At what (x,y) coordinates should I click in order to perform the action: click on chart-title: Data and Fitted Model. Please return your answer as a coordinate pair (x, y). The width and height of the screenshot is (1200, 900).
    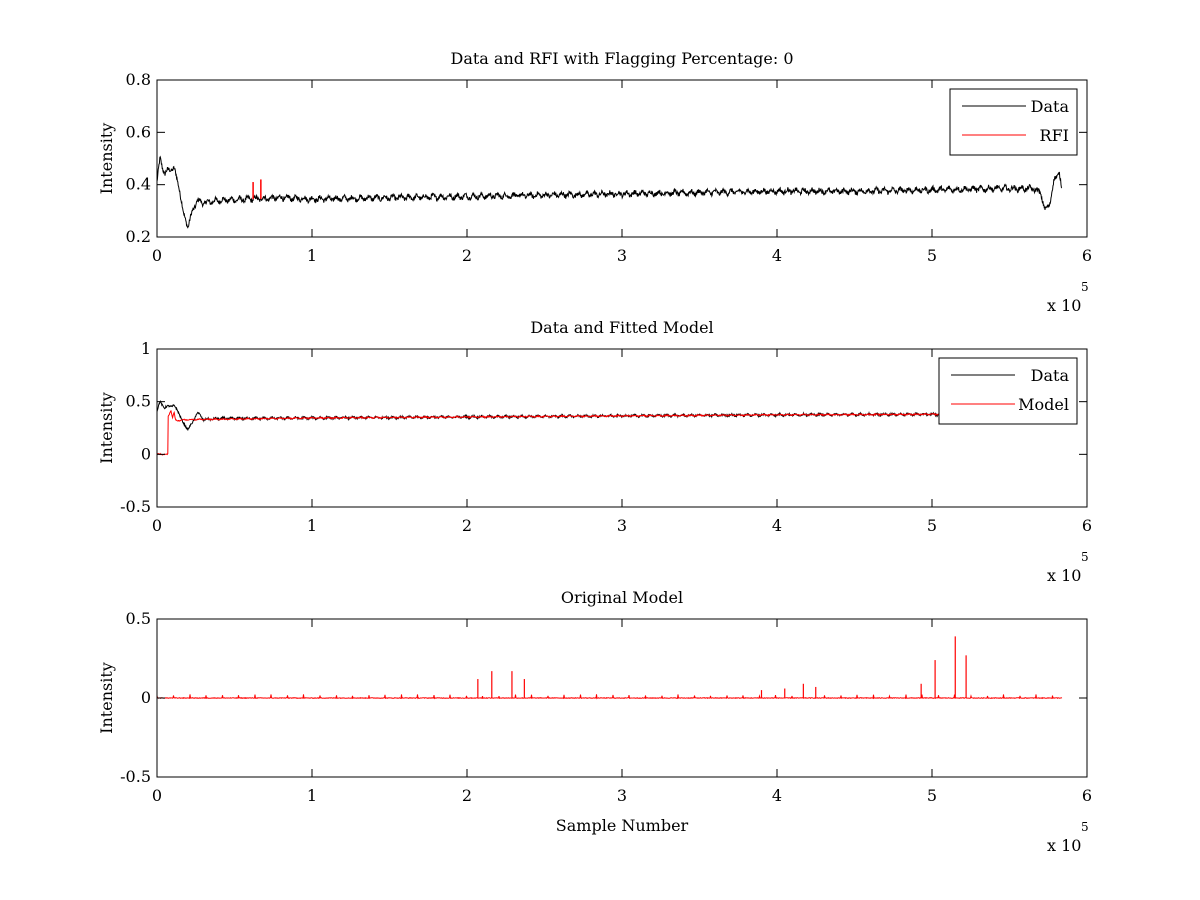
    Looking at the image, I should click on (621, 327).